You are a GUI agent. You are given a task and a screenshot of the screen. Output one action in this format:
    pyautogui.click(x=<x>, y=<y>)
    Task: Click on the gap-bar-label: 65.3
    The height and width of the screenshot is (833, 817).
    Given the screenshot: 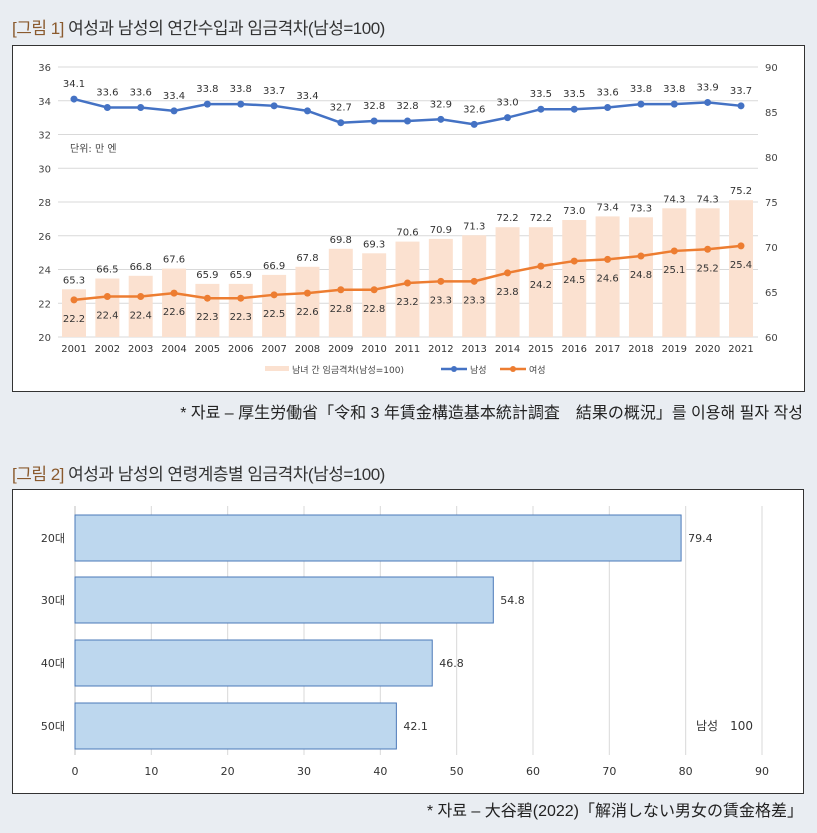 What is the action you would take?
    pyautogui.click(x=74, y=280)
    